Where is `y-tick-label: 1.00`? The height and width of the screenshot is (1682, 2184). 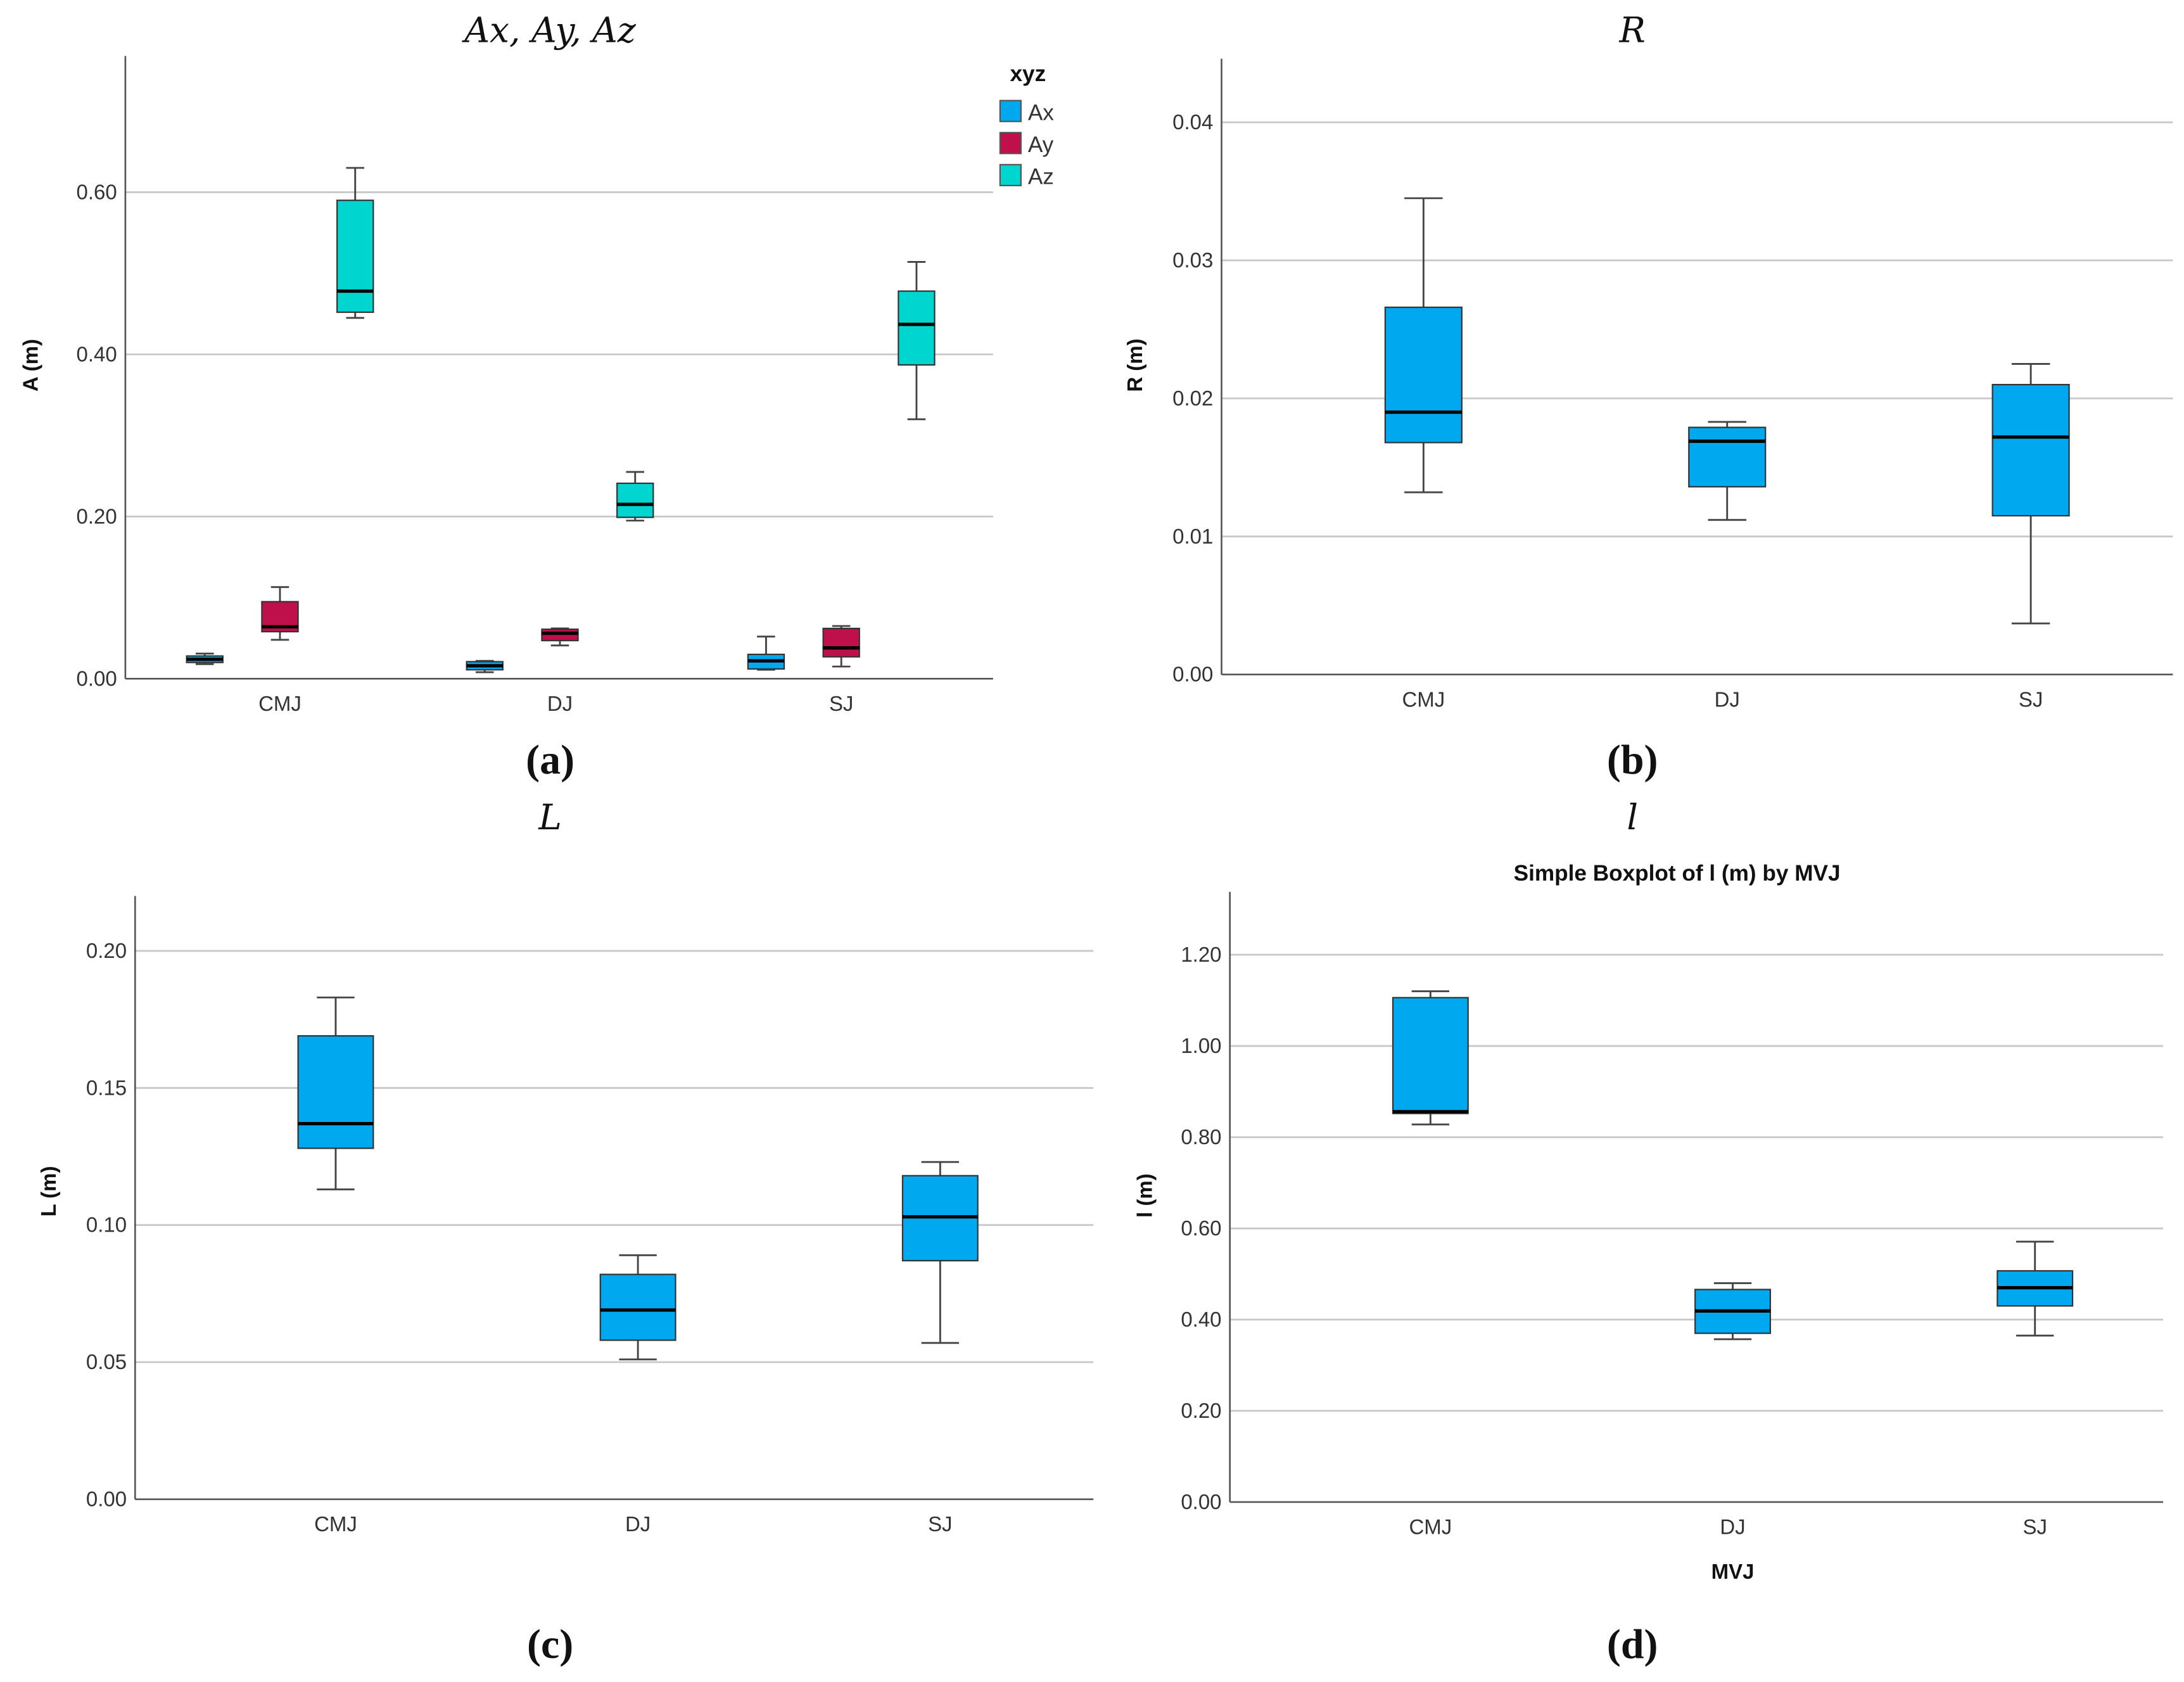
y-tick-label: 1.00 is located at coordinates (1201, 1045).